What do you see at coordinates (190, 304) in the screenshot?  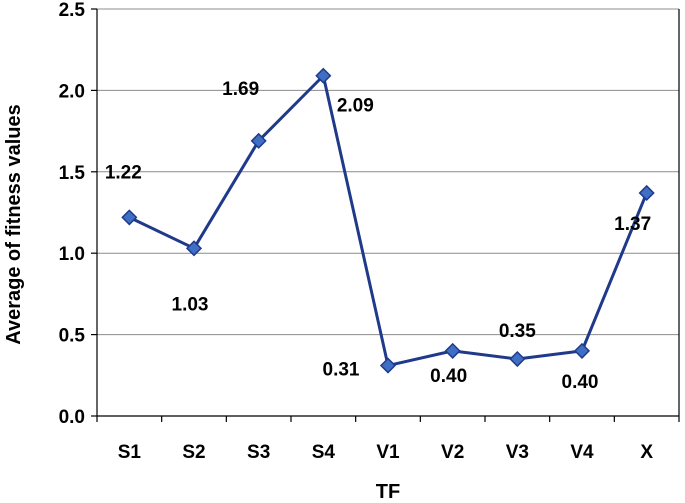 I see `data-label: 1.03` at bounding box center [190, 304].